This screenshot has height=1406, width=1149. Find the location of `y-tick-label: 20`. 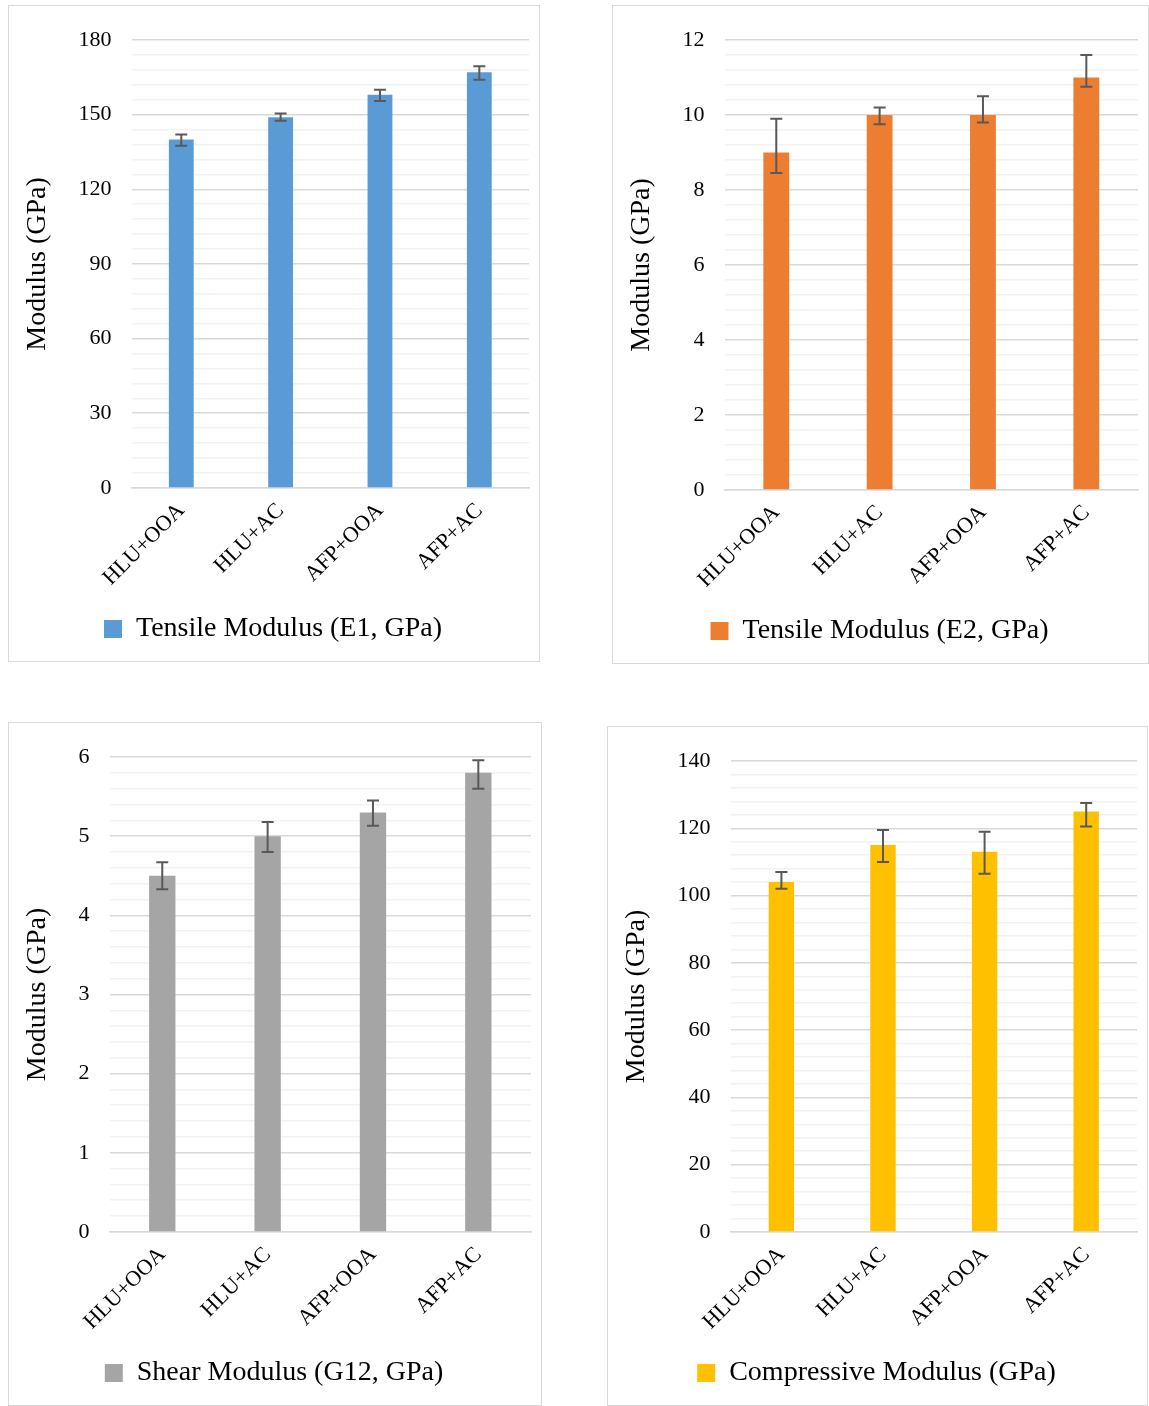

y-tick-label: 20 is located at coordinates (699, 1163).